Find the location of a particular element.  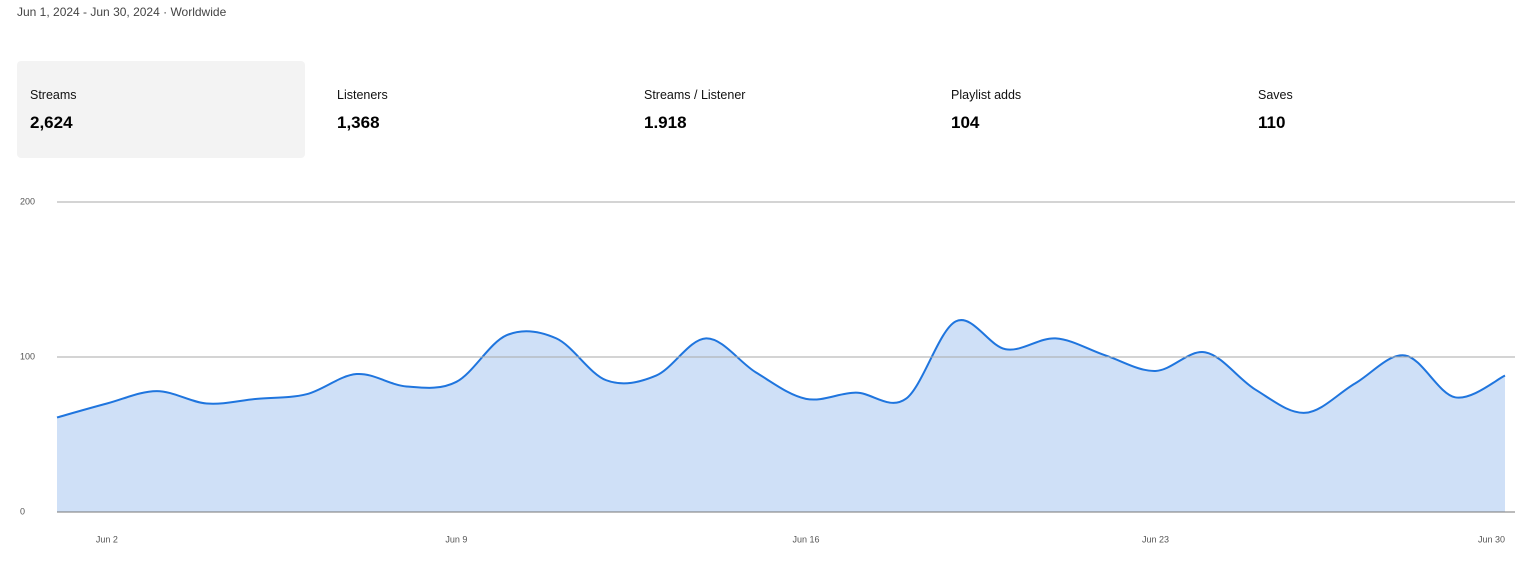

x-tick-label: Jun 30 is located at coordinates (1491, 539).